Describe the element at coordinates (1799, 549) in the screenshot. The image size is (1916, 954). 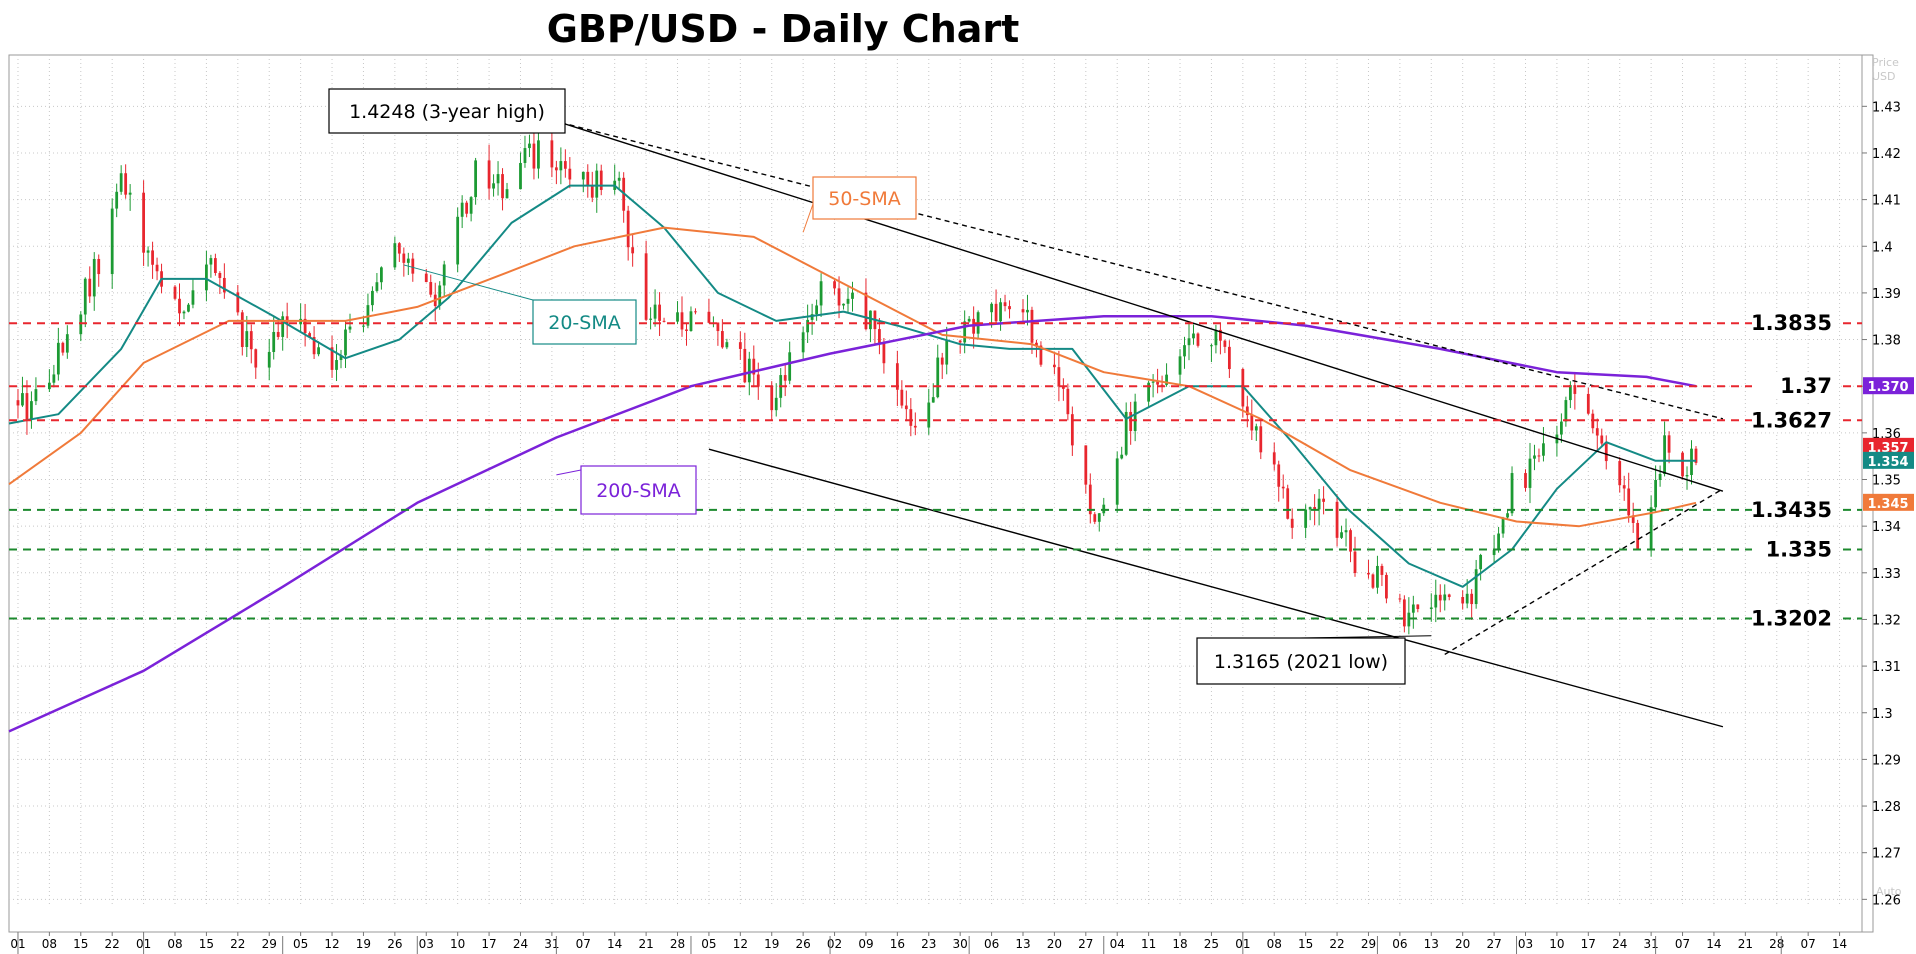
I see `level-label: 1.335` at that location.